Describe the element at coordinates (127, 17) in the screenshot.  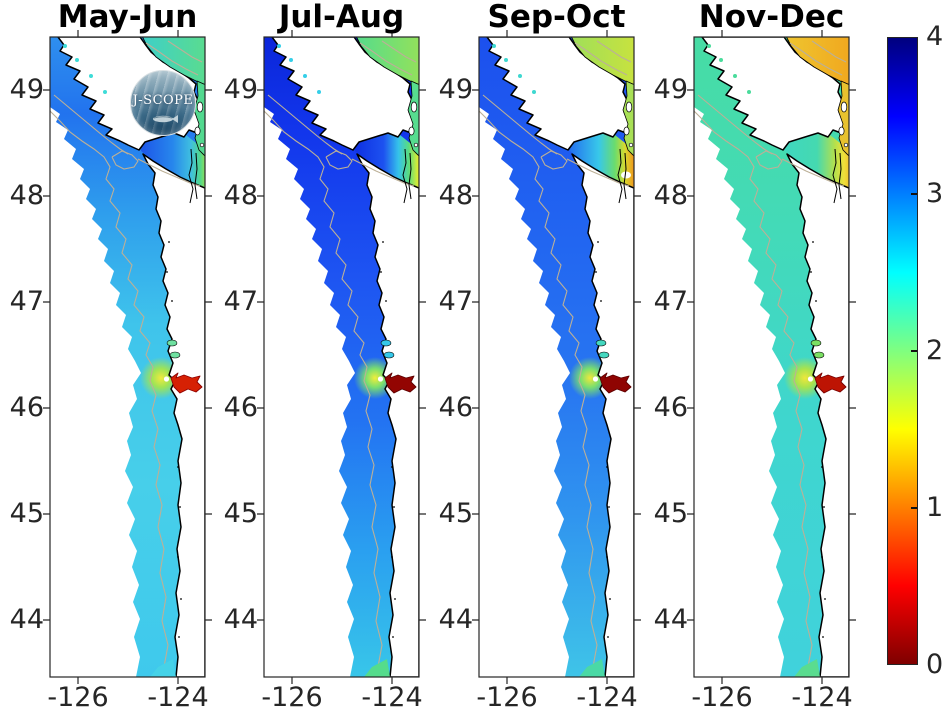
I see `panel-title-may-jun: May-Jun` at that location.